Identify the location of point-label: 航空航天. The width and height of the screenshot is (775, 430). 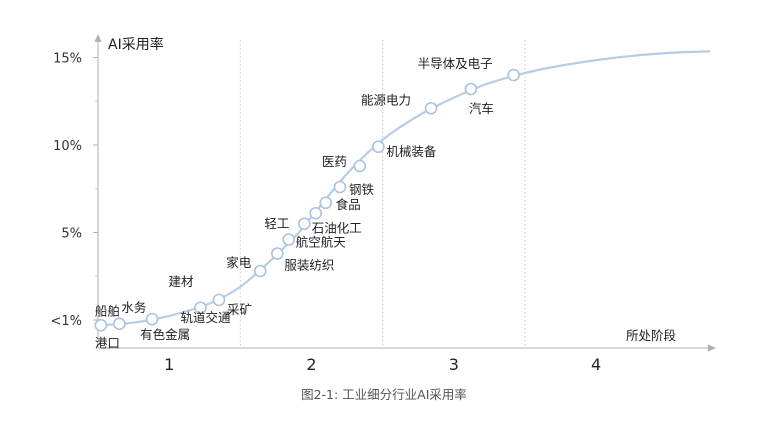
(321, 242).